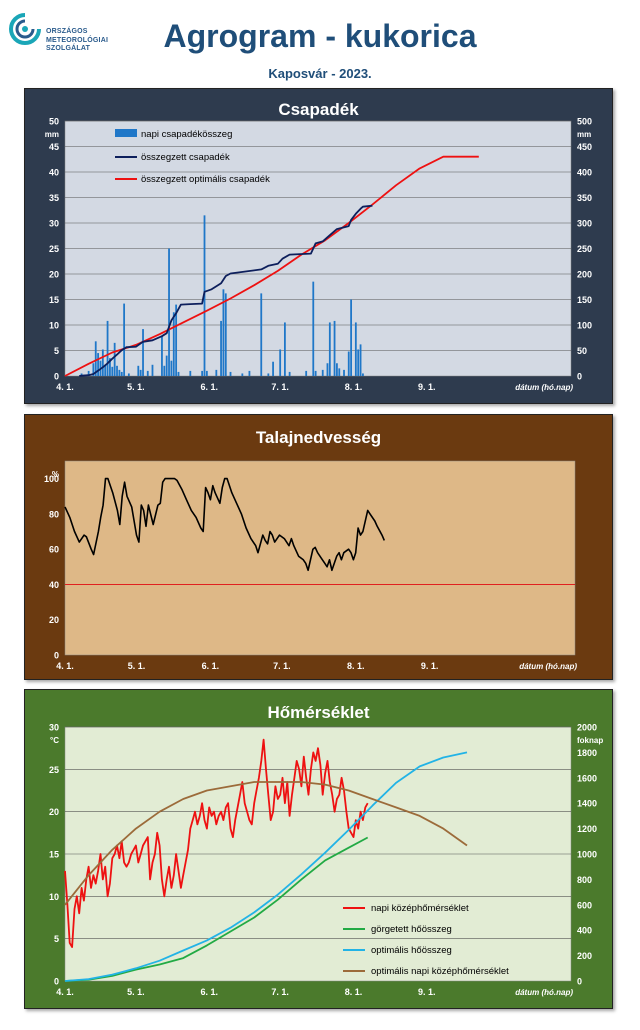  Describe the element at coordinates (584, 224) in the screenshot. I see `y2-tick-label: 300` at that location.